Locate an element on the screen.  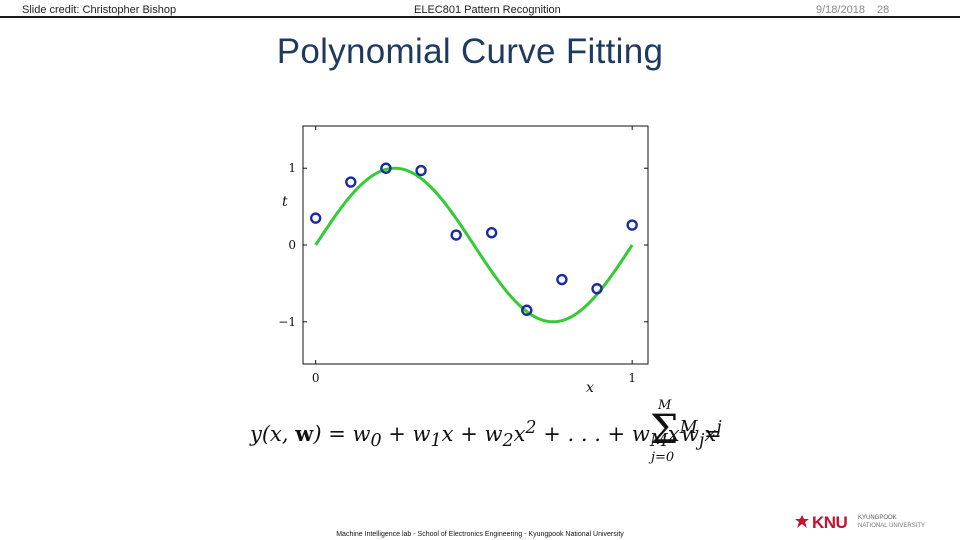
logo-emblem-icon is located at coordinates (802, 521).